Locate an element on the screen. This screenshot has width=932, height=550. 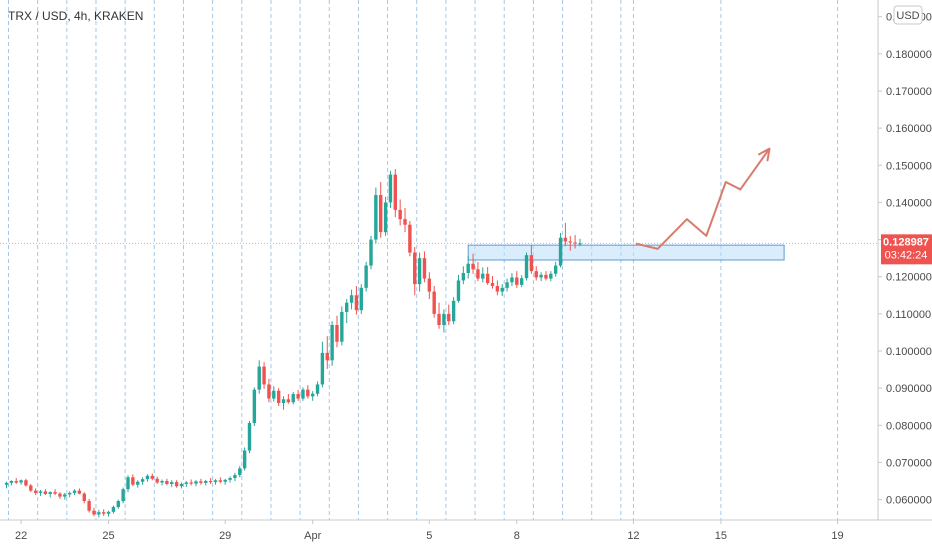
time-axis: 22 25 29 Apr 5 8 12 15 19 is located at coordinates (429, 531).